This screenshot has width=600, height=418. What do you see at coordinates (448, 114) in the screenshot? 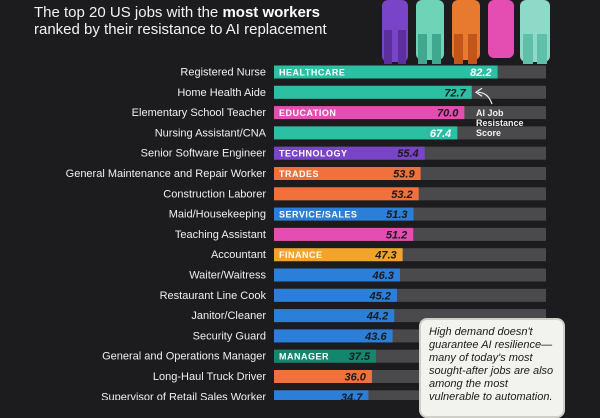
I see `value-label: 70.0` at bounding box center [448, 114].